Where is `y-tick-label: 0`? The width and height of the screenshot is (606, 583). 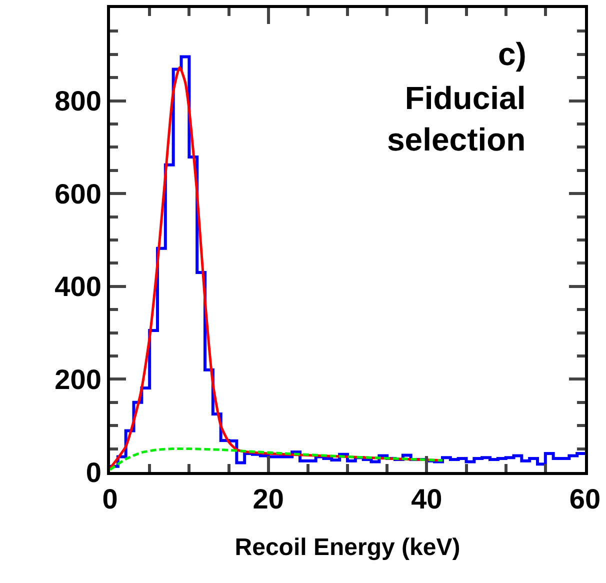
y-tick-label: 0 is located at coordinates (94, 472).